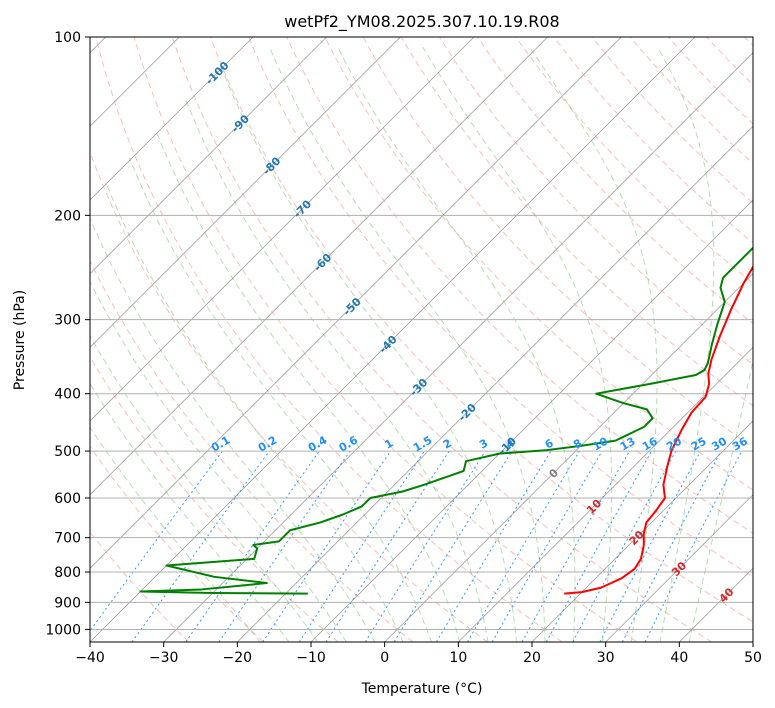  I want to click on dry-adiabat-label: -60, so click(322, 262).